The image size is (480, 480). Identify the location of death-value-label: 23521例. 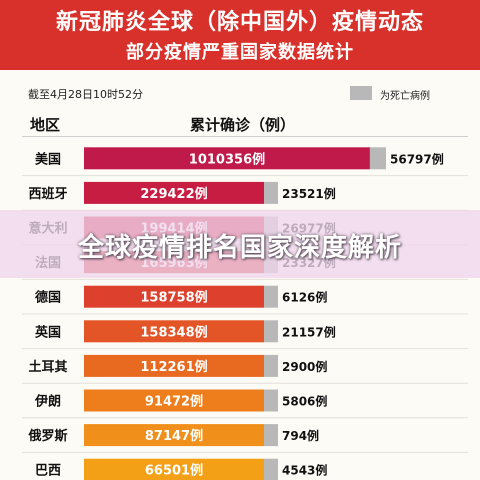
(309, 193).